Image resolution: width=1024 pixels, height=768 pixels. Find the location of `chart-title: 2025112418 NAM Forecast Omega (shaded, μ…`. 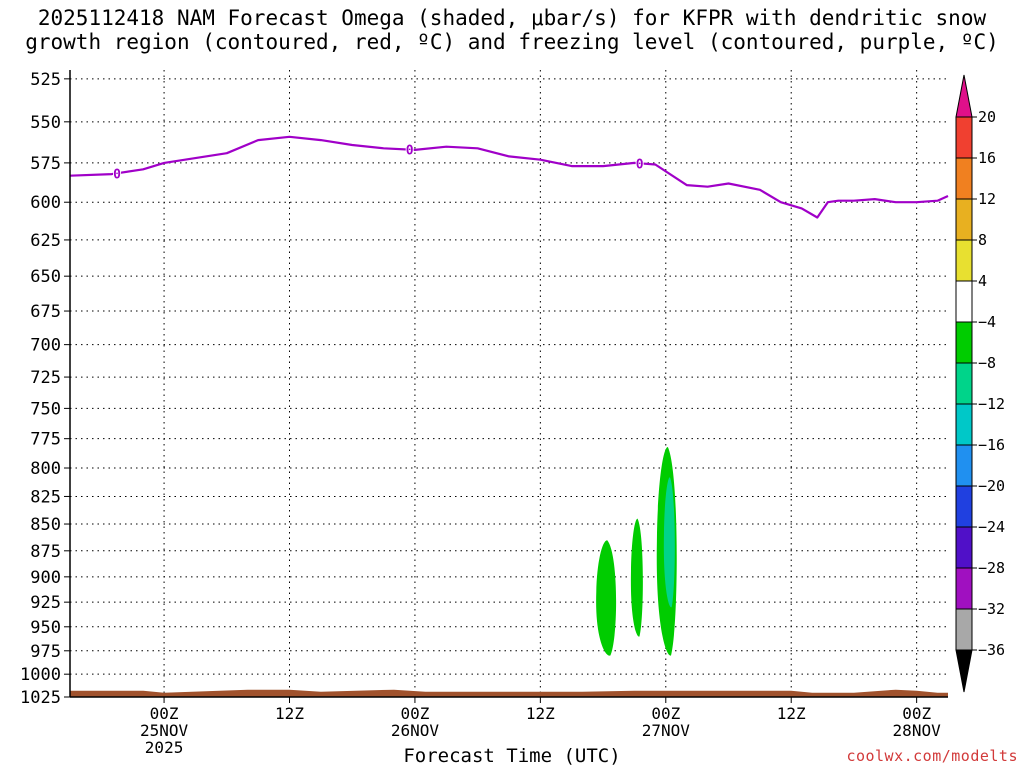

chart-title: 2025112418 NAM Forecast Omega (shaded, μ… is located at coordinates (512, 30).